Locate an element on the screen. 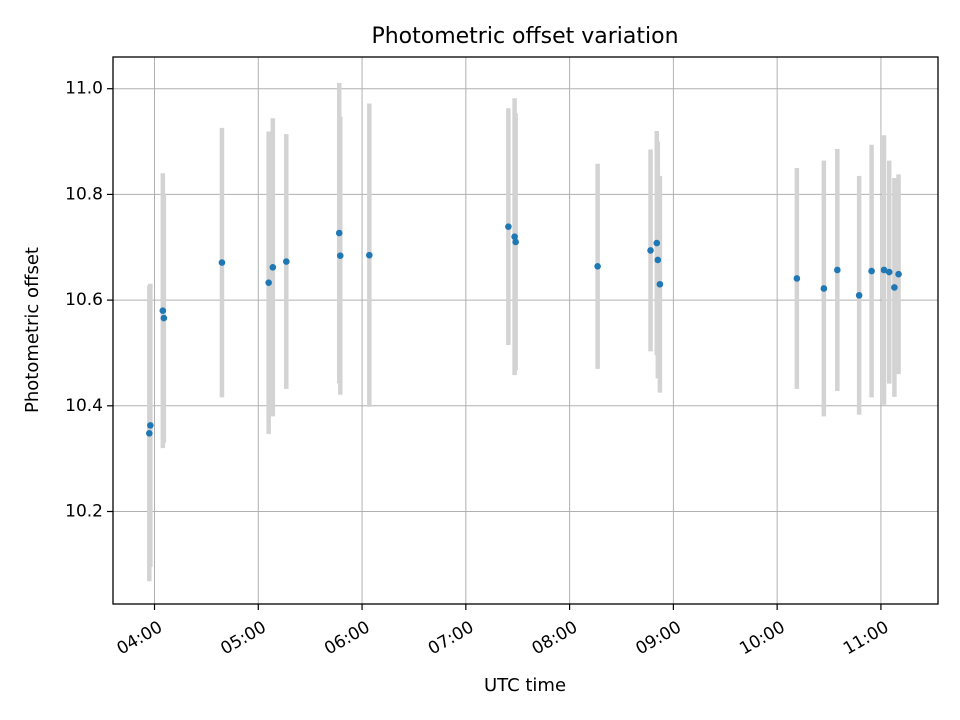 Image resolution: width=960 pixels, height=720 pixels. y-axis-ticks: 10.2 10.4 10.6 10.8 11.0 is located at coordinates (89, 300).